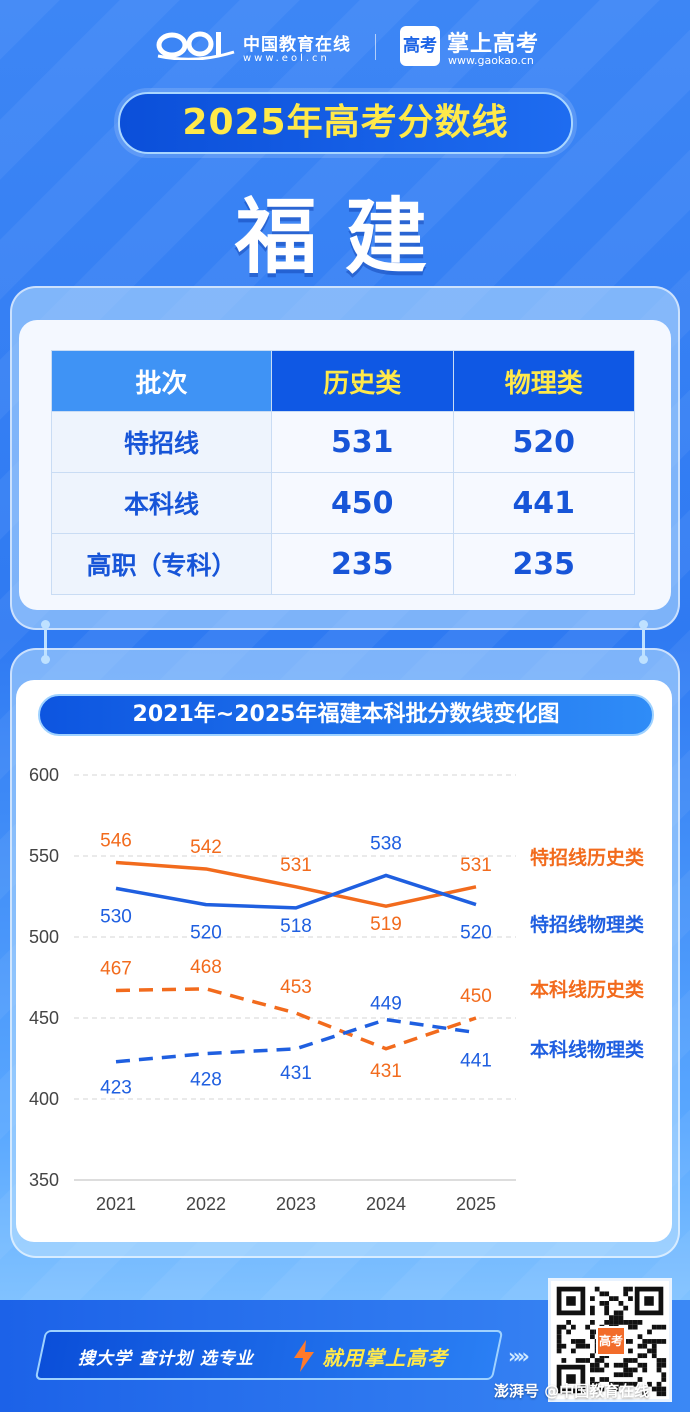  Describe the element at coordinates (385, 1358) in the screenshot. I see `slogan-cta: 就用掌上高考` at that location.